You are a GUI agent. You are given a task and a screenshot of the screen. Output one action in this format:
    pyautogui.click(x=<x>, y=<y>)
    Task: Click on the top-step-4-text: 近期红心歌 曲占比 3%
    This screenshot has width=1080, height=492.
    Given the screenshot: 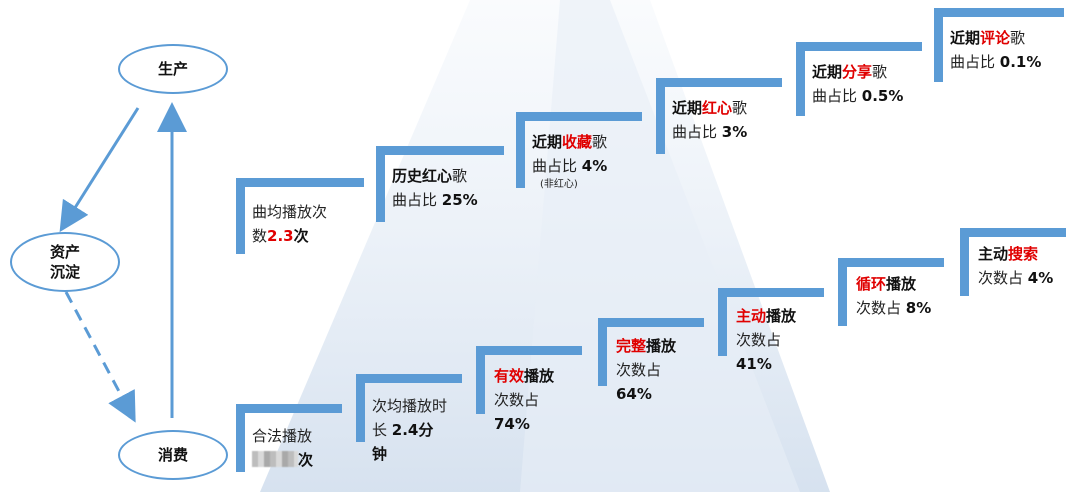 What is the action you would take?
    pyautogui.click(x=710, y=120)
    